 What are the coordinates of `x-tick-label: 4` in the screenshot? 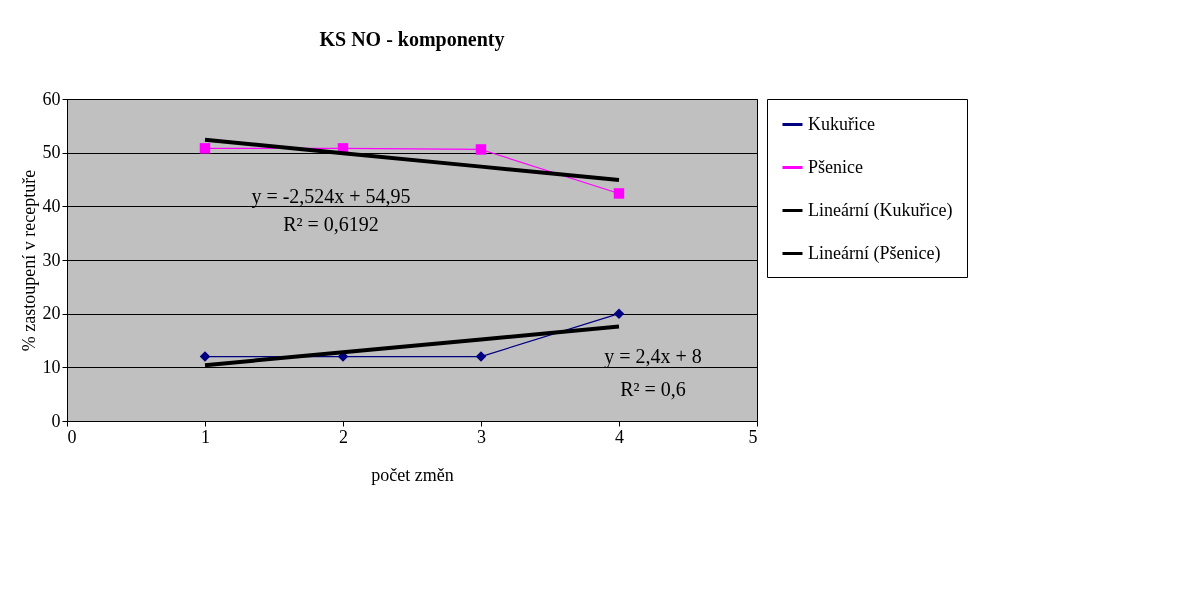 It's located at (619, 436).